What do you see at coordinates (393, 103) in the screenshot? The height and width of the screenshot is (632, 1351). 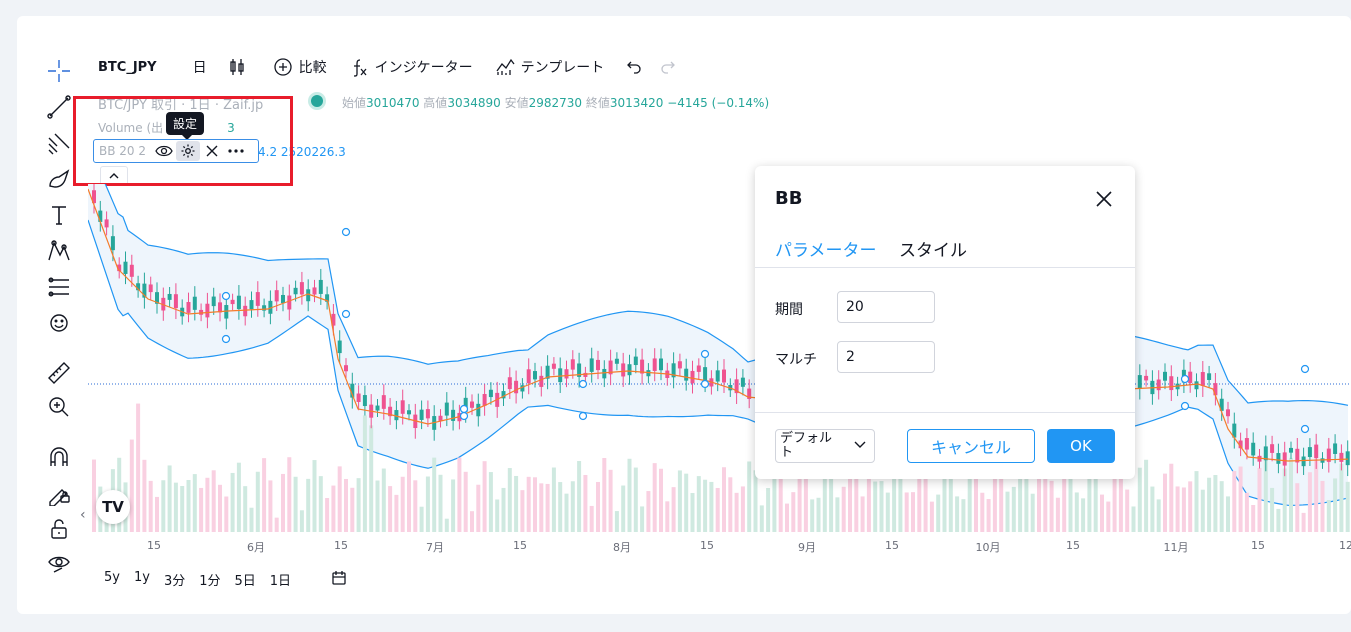 I see `open-value: 3010470` at bounding box center [393, 103].